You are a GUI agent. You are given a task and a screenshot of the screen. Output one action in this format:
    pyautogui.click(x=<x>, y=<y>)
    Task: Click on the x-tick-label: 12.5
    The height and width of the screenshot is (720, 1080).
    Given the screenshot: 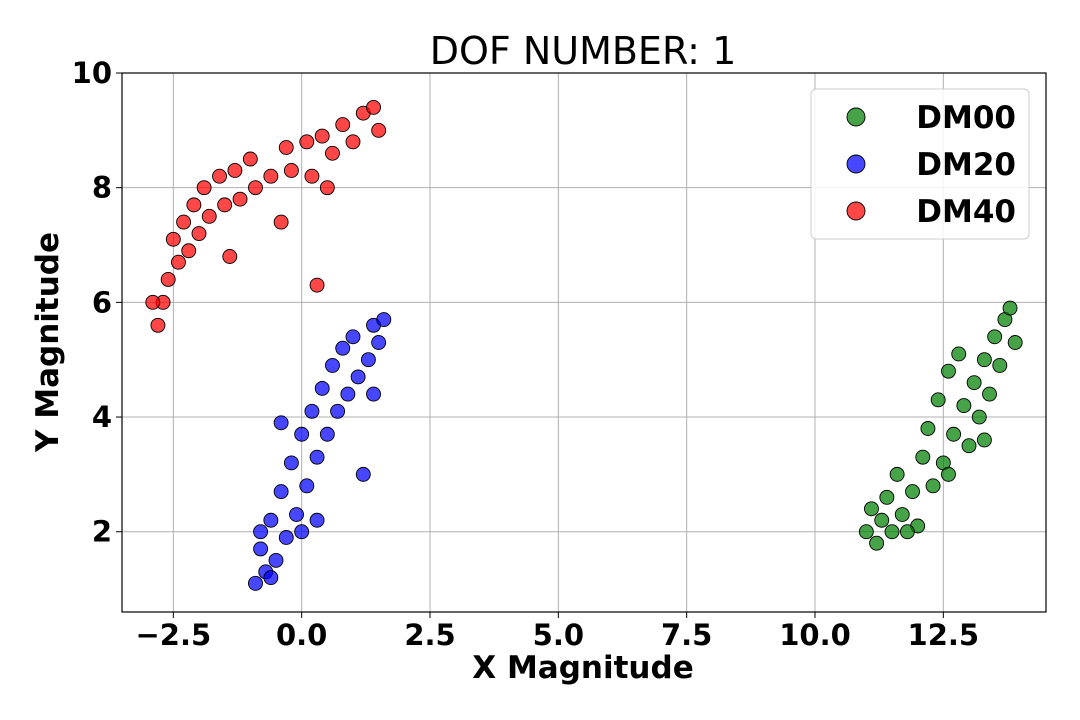 What is the action you would take?
    pyautogui.click(x=944, y=635)
    